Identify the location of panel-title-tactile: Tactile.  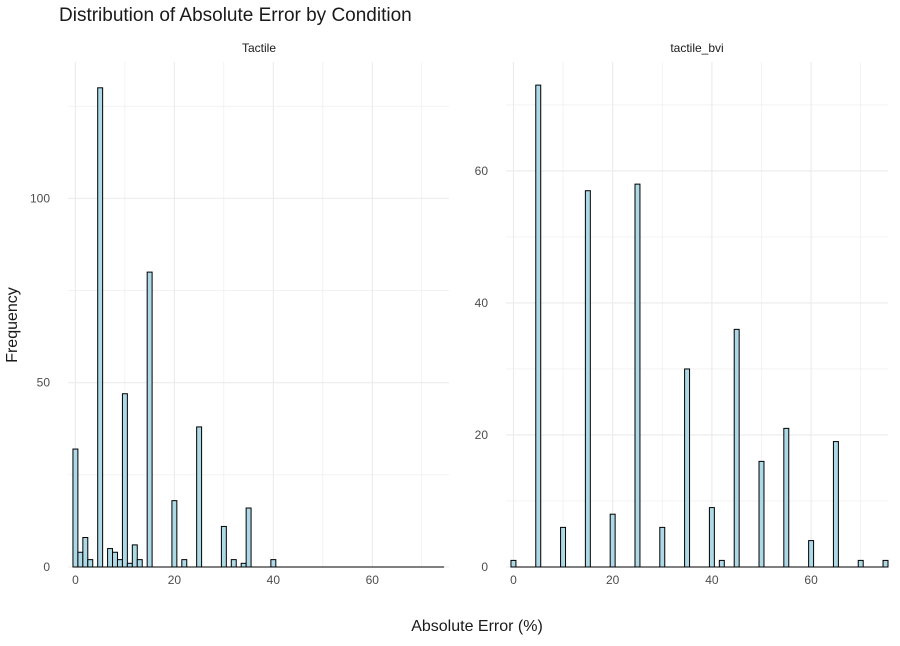
(259, 48).